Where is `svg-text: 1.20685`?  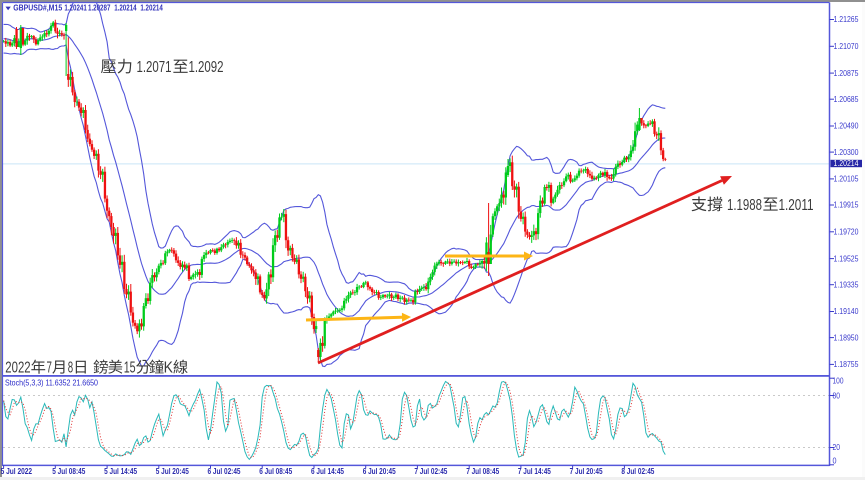
svg-text: 1.20685 is located at coordinates (846, 99).